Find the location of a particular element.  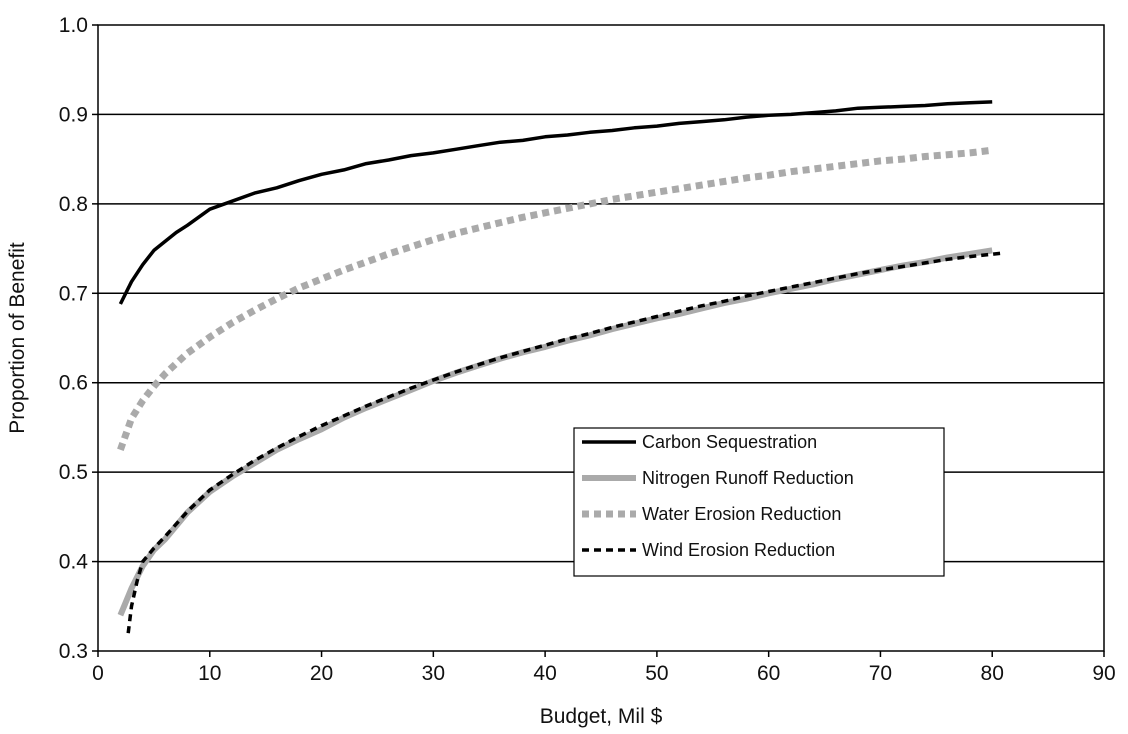

y-tick-label: 0.4 is located at coordinates (74, 562).